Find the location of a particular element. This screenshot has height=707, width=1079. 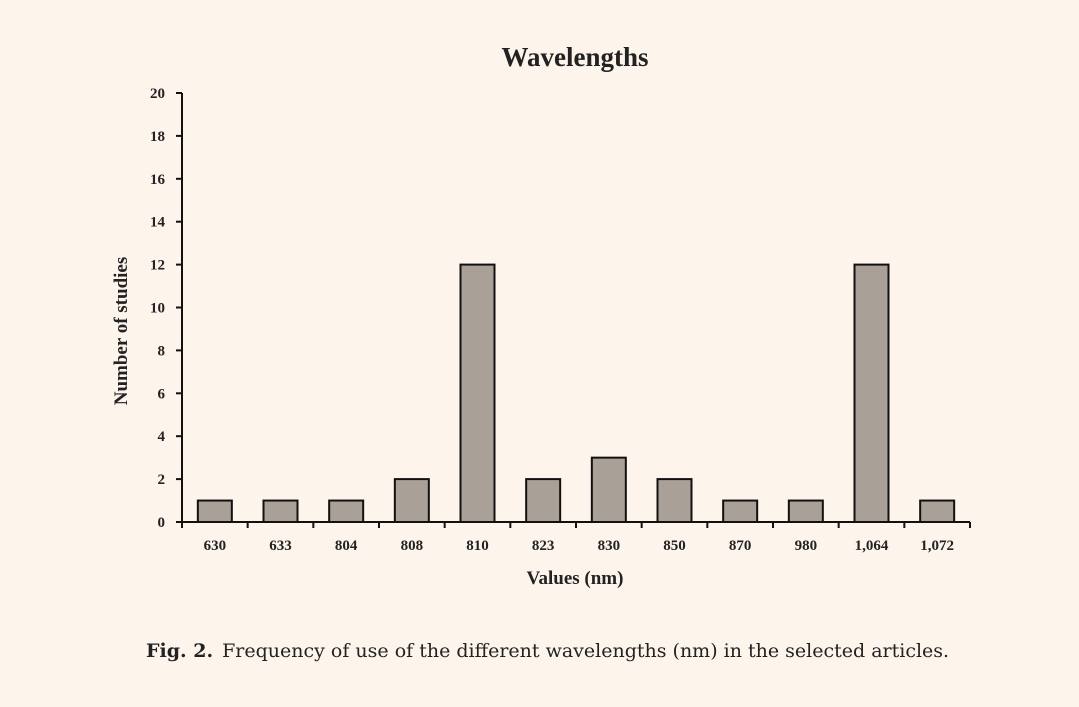

x-axis-label: Values (nm) is located at coordinates (575, 578).